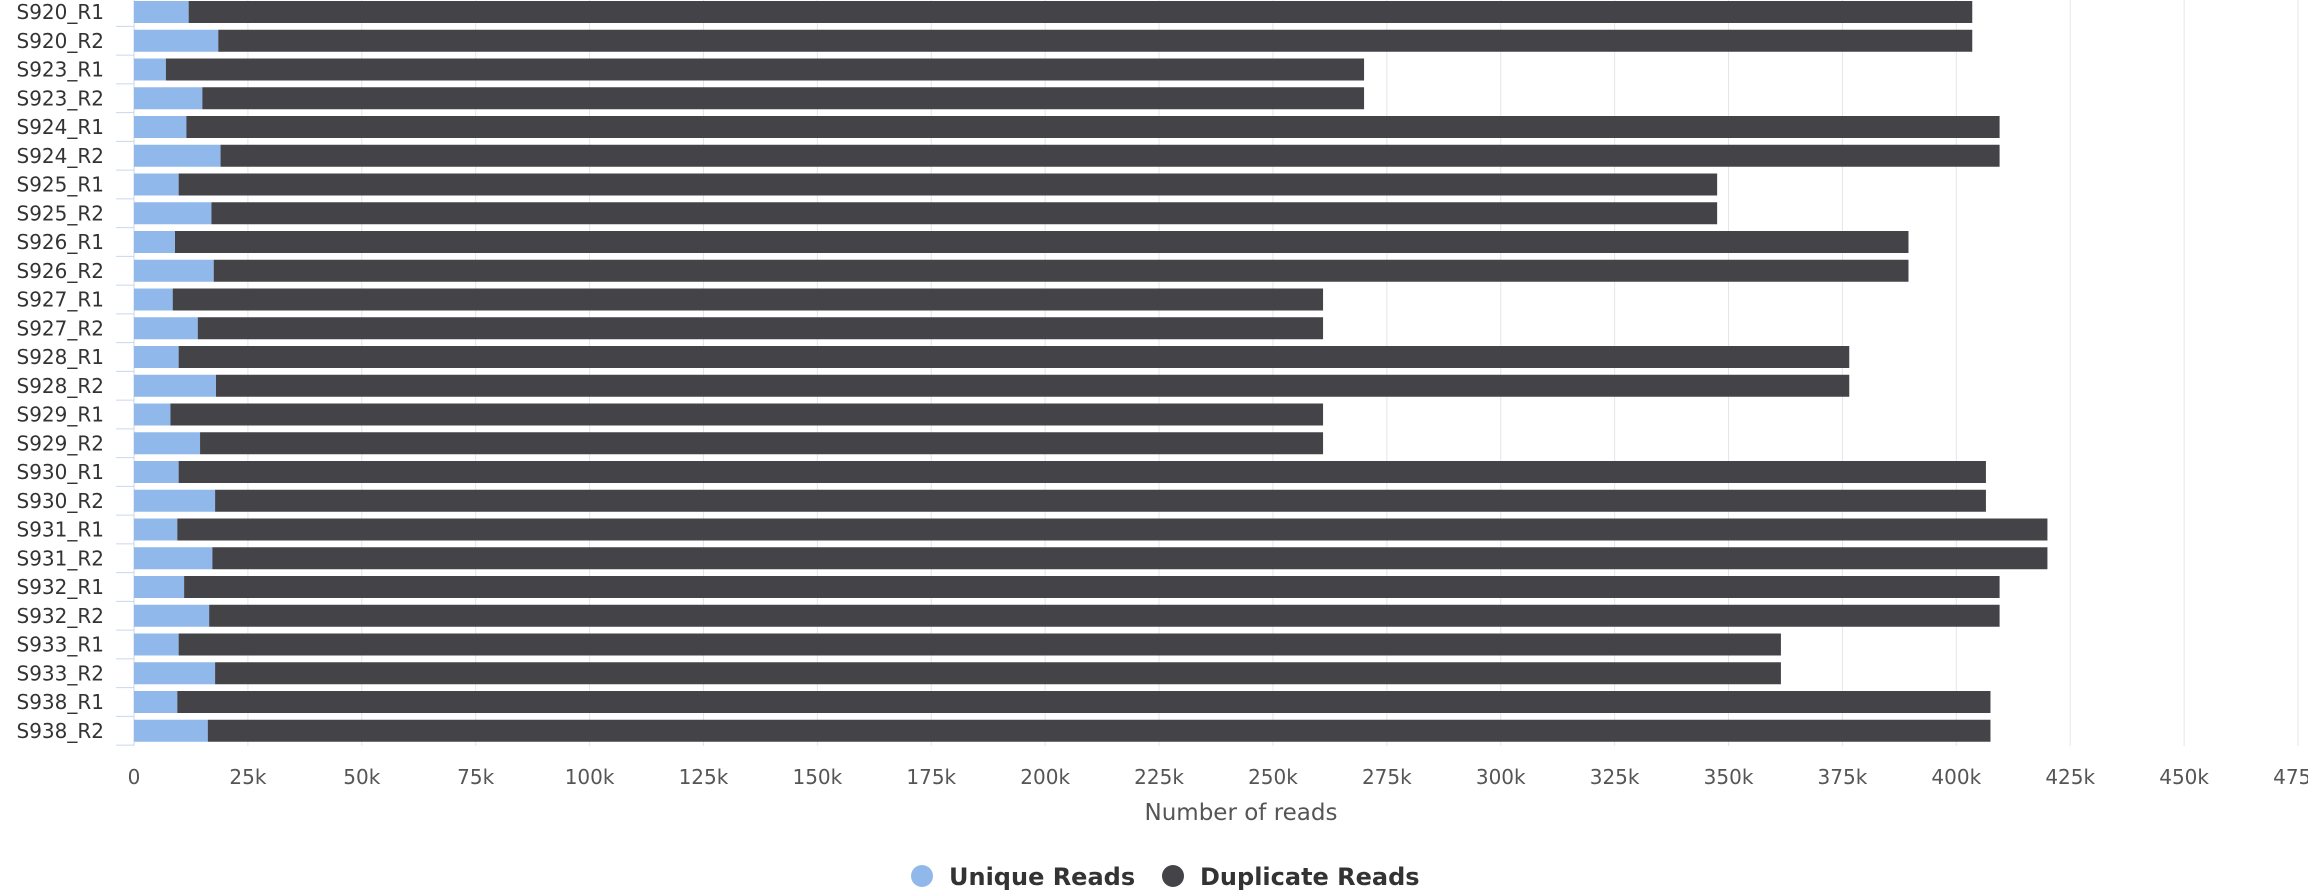 Image resolution: width=2308 pixels, height=896 pixels. Describe the element at coordinates (61, 156) in the screenshot. I see `category-label: S924_R2` at that location.